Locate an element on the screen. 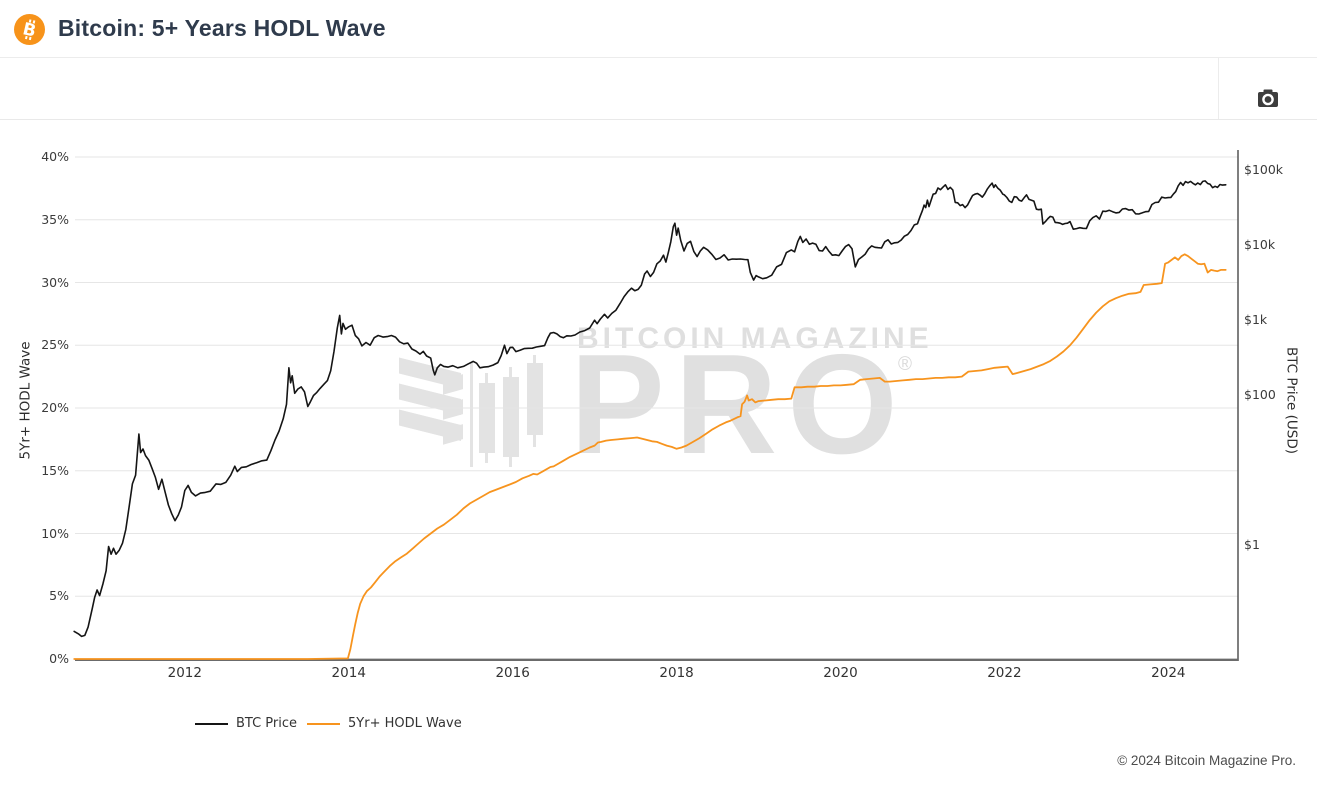 This screenshot has height=787, width=1317. right-axis-tick-label: $10k is located at coordinates (1260, 244).